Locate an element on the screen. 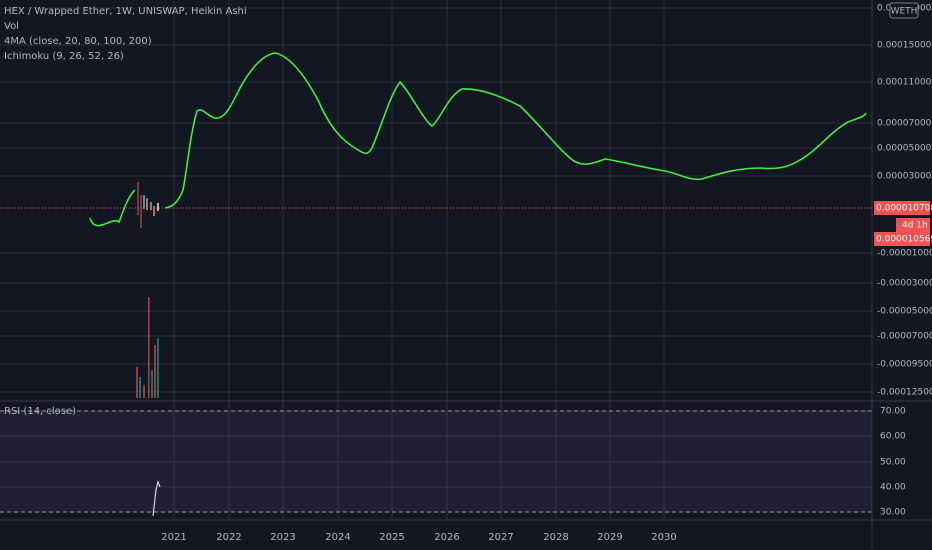  time-label: 2023 is located at coordinates (282, 537).